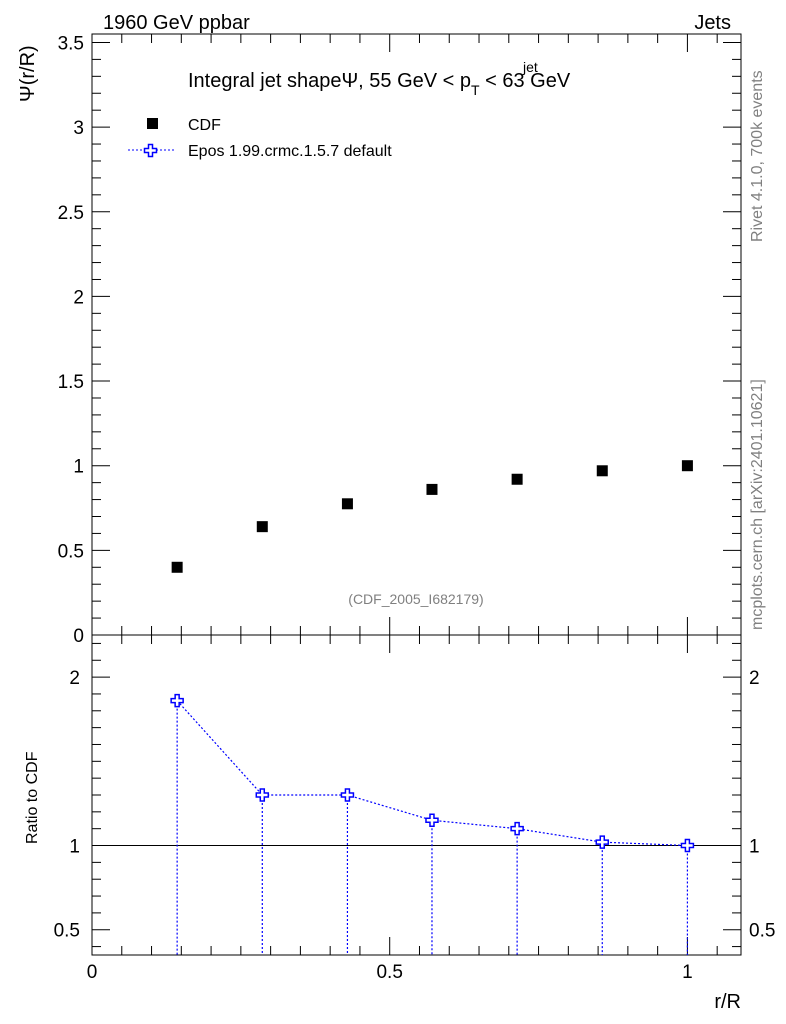  What do you see at coordinates (290, 151) in the screenshot?
I see `legend-epos-label: Epos 1.99.crmc.1.5.7 default` at bounding box center [290, 151].